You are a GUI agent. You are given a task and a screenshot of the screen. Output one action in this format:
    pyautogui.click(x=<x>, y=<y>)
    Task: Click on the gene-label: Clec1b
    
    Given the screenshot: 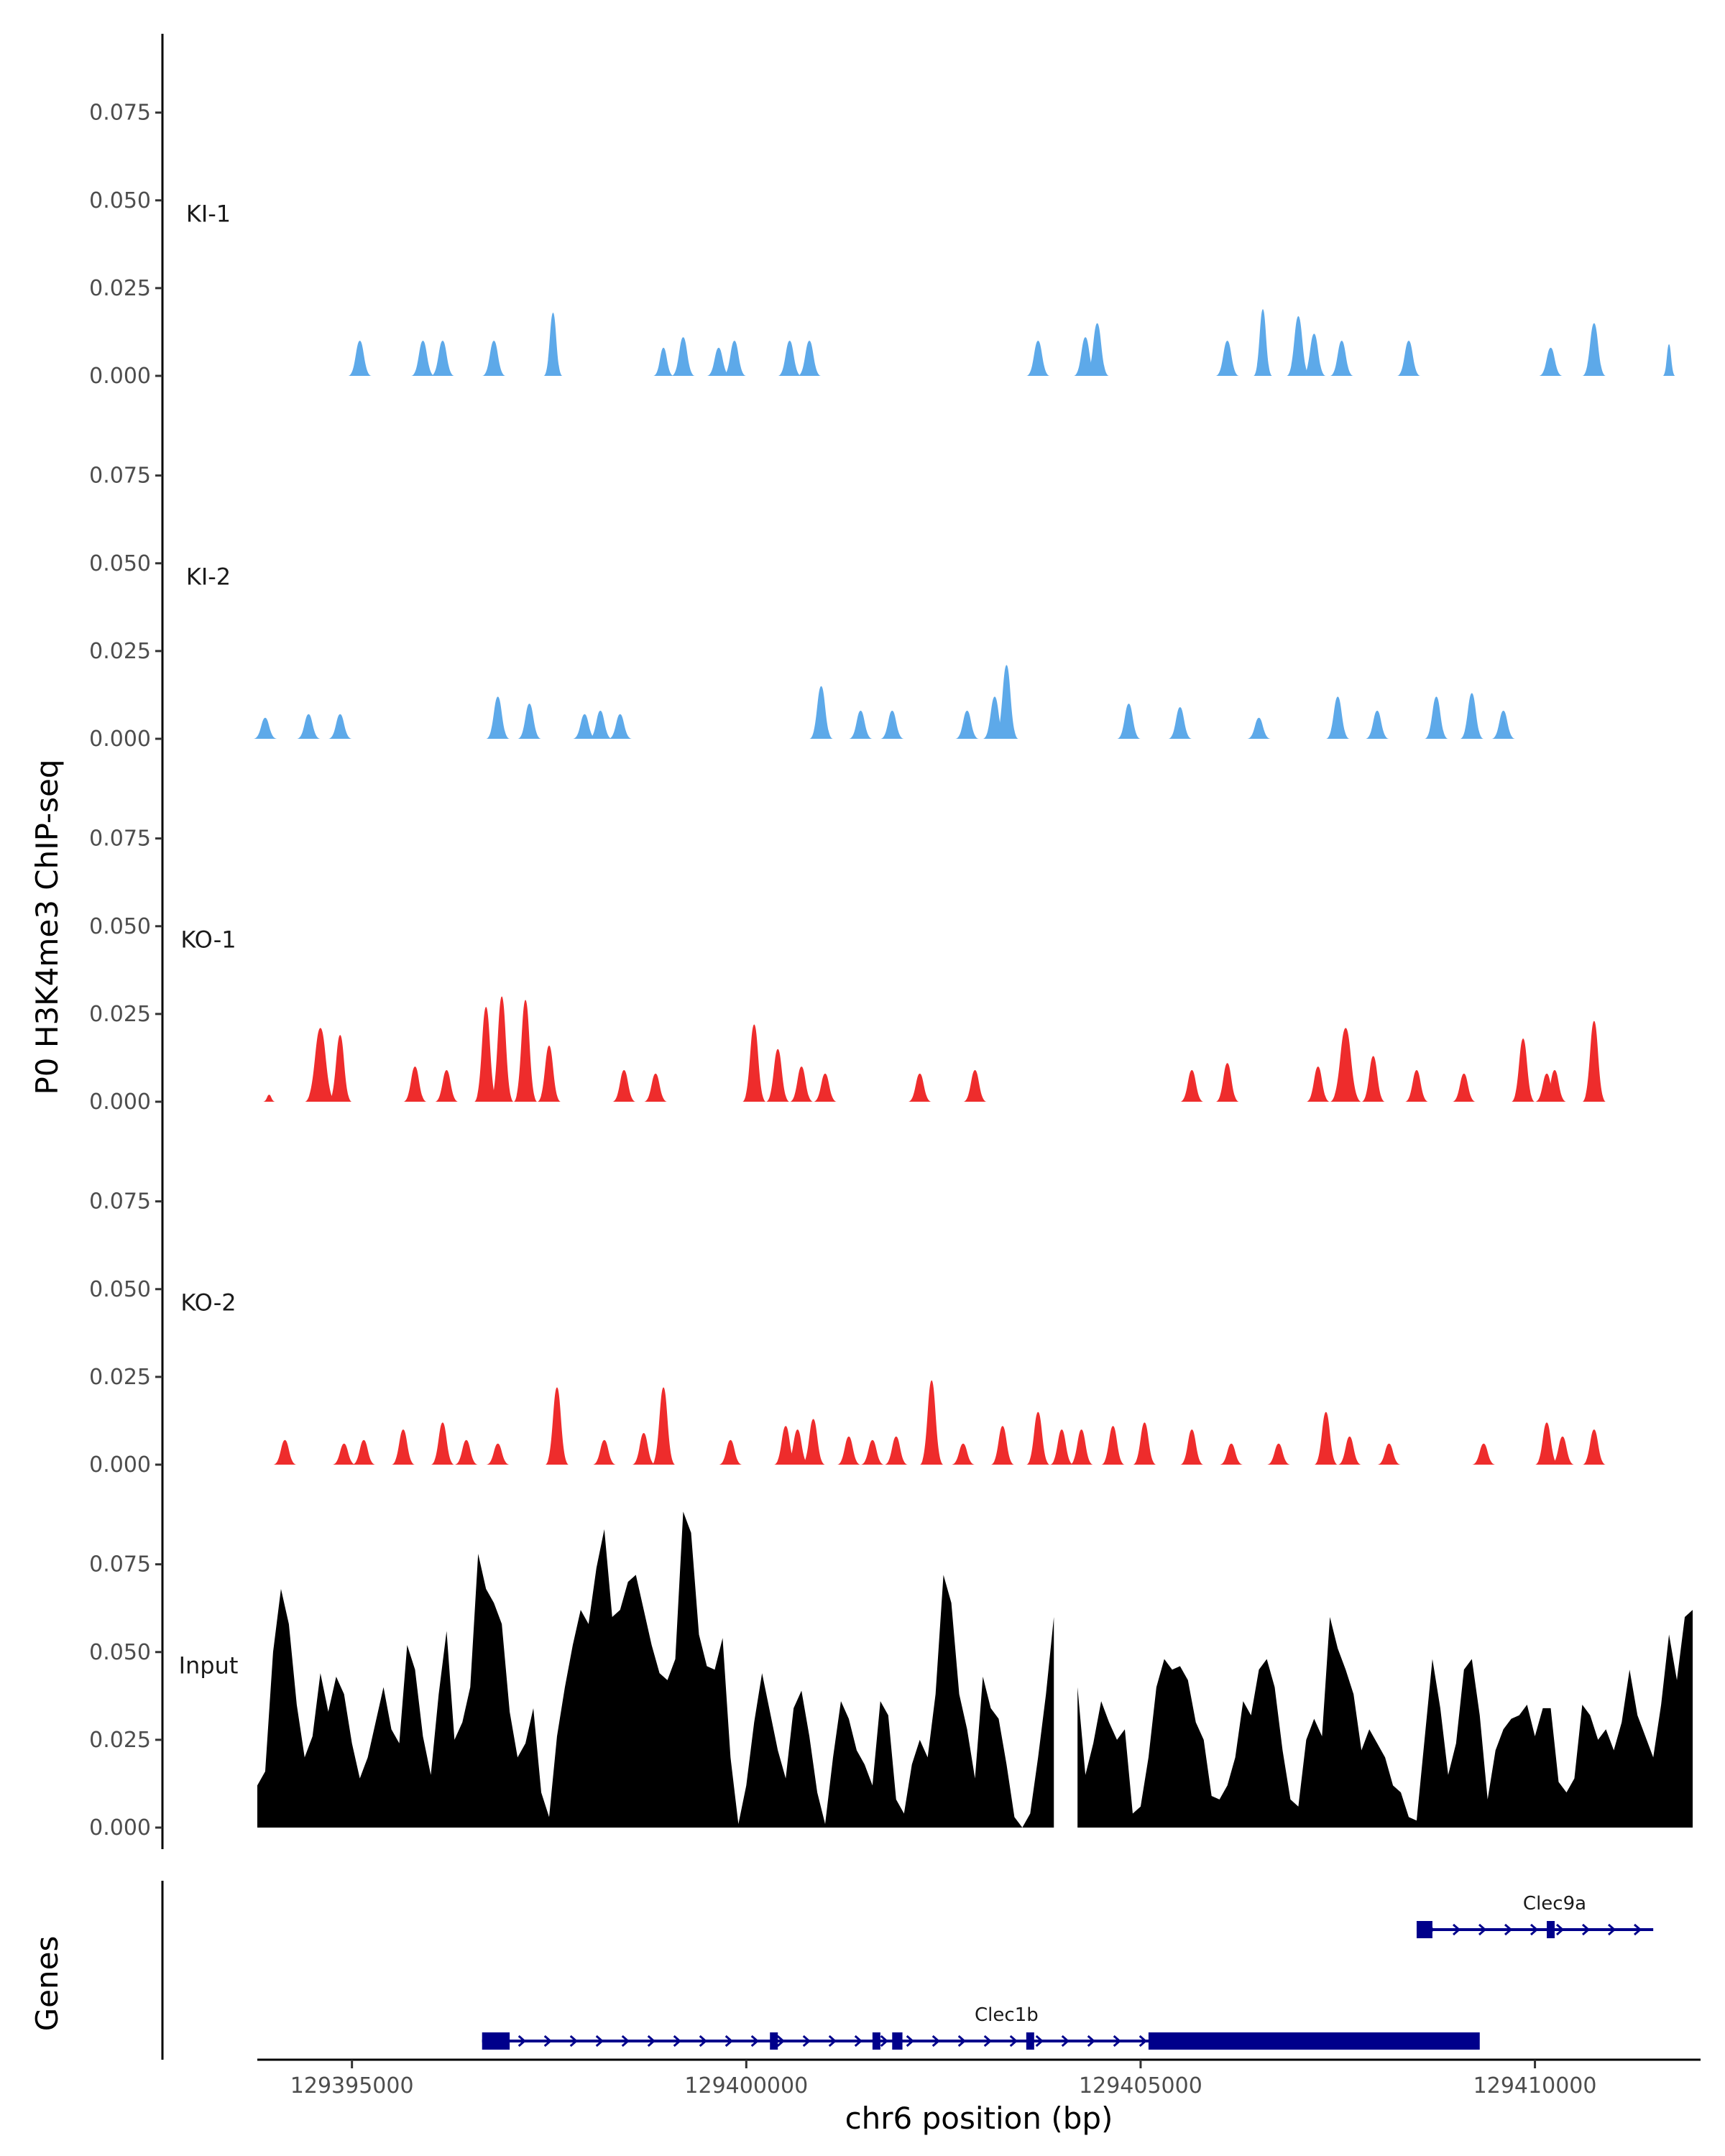 What is the action you would take?
    pyautogui.click(x=1007, y=2015)
    